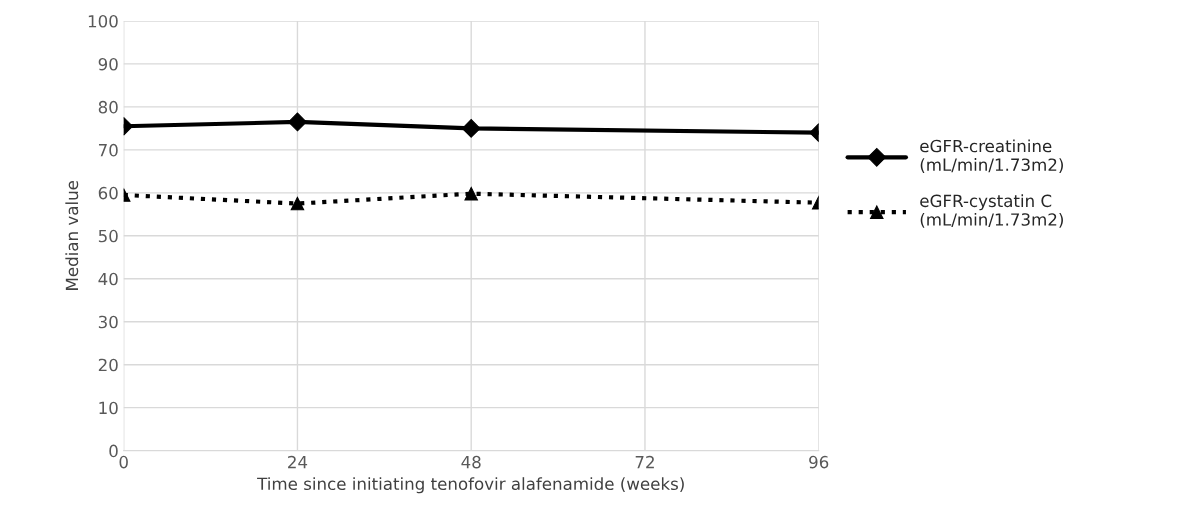  What do you see at coordinates (108, 408) in the screenshot?
I see `y-tick-label: 10` at bounding box center [108, 408].